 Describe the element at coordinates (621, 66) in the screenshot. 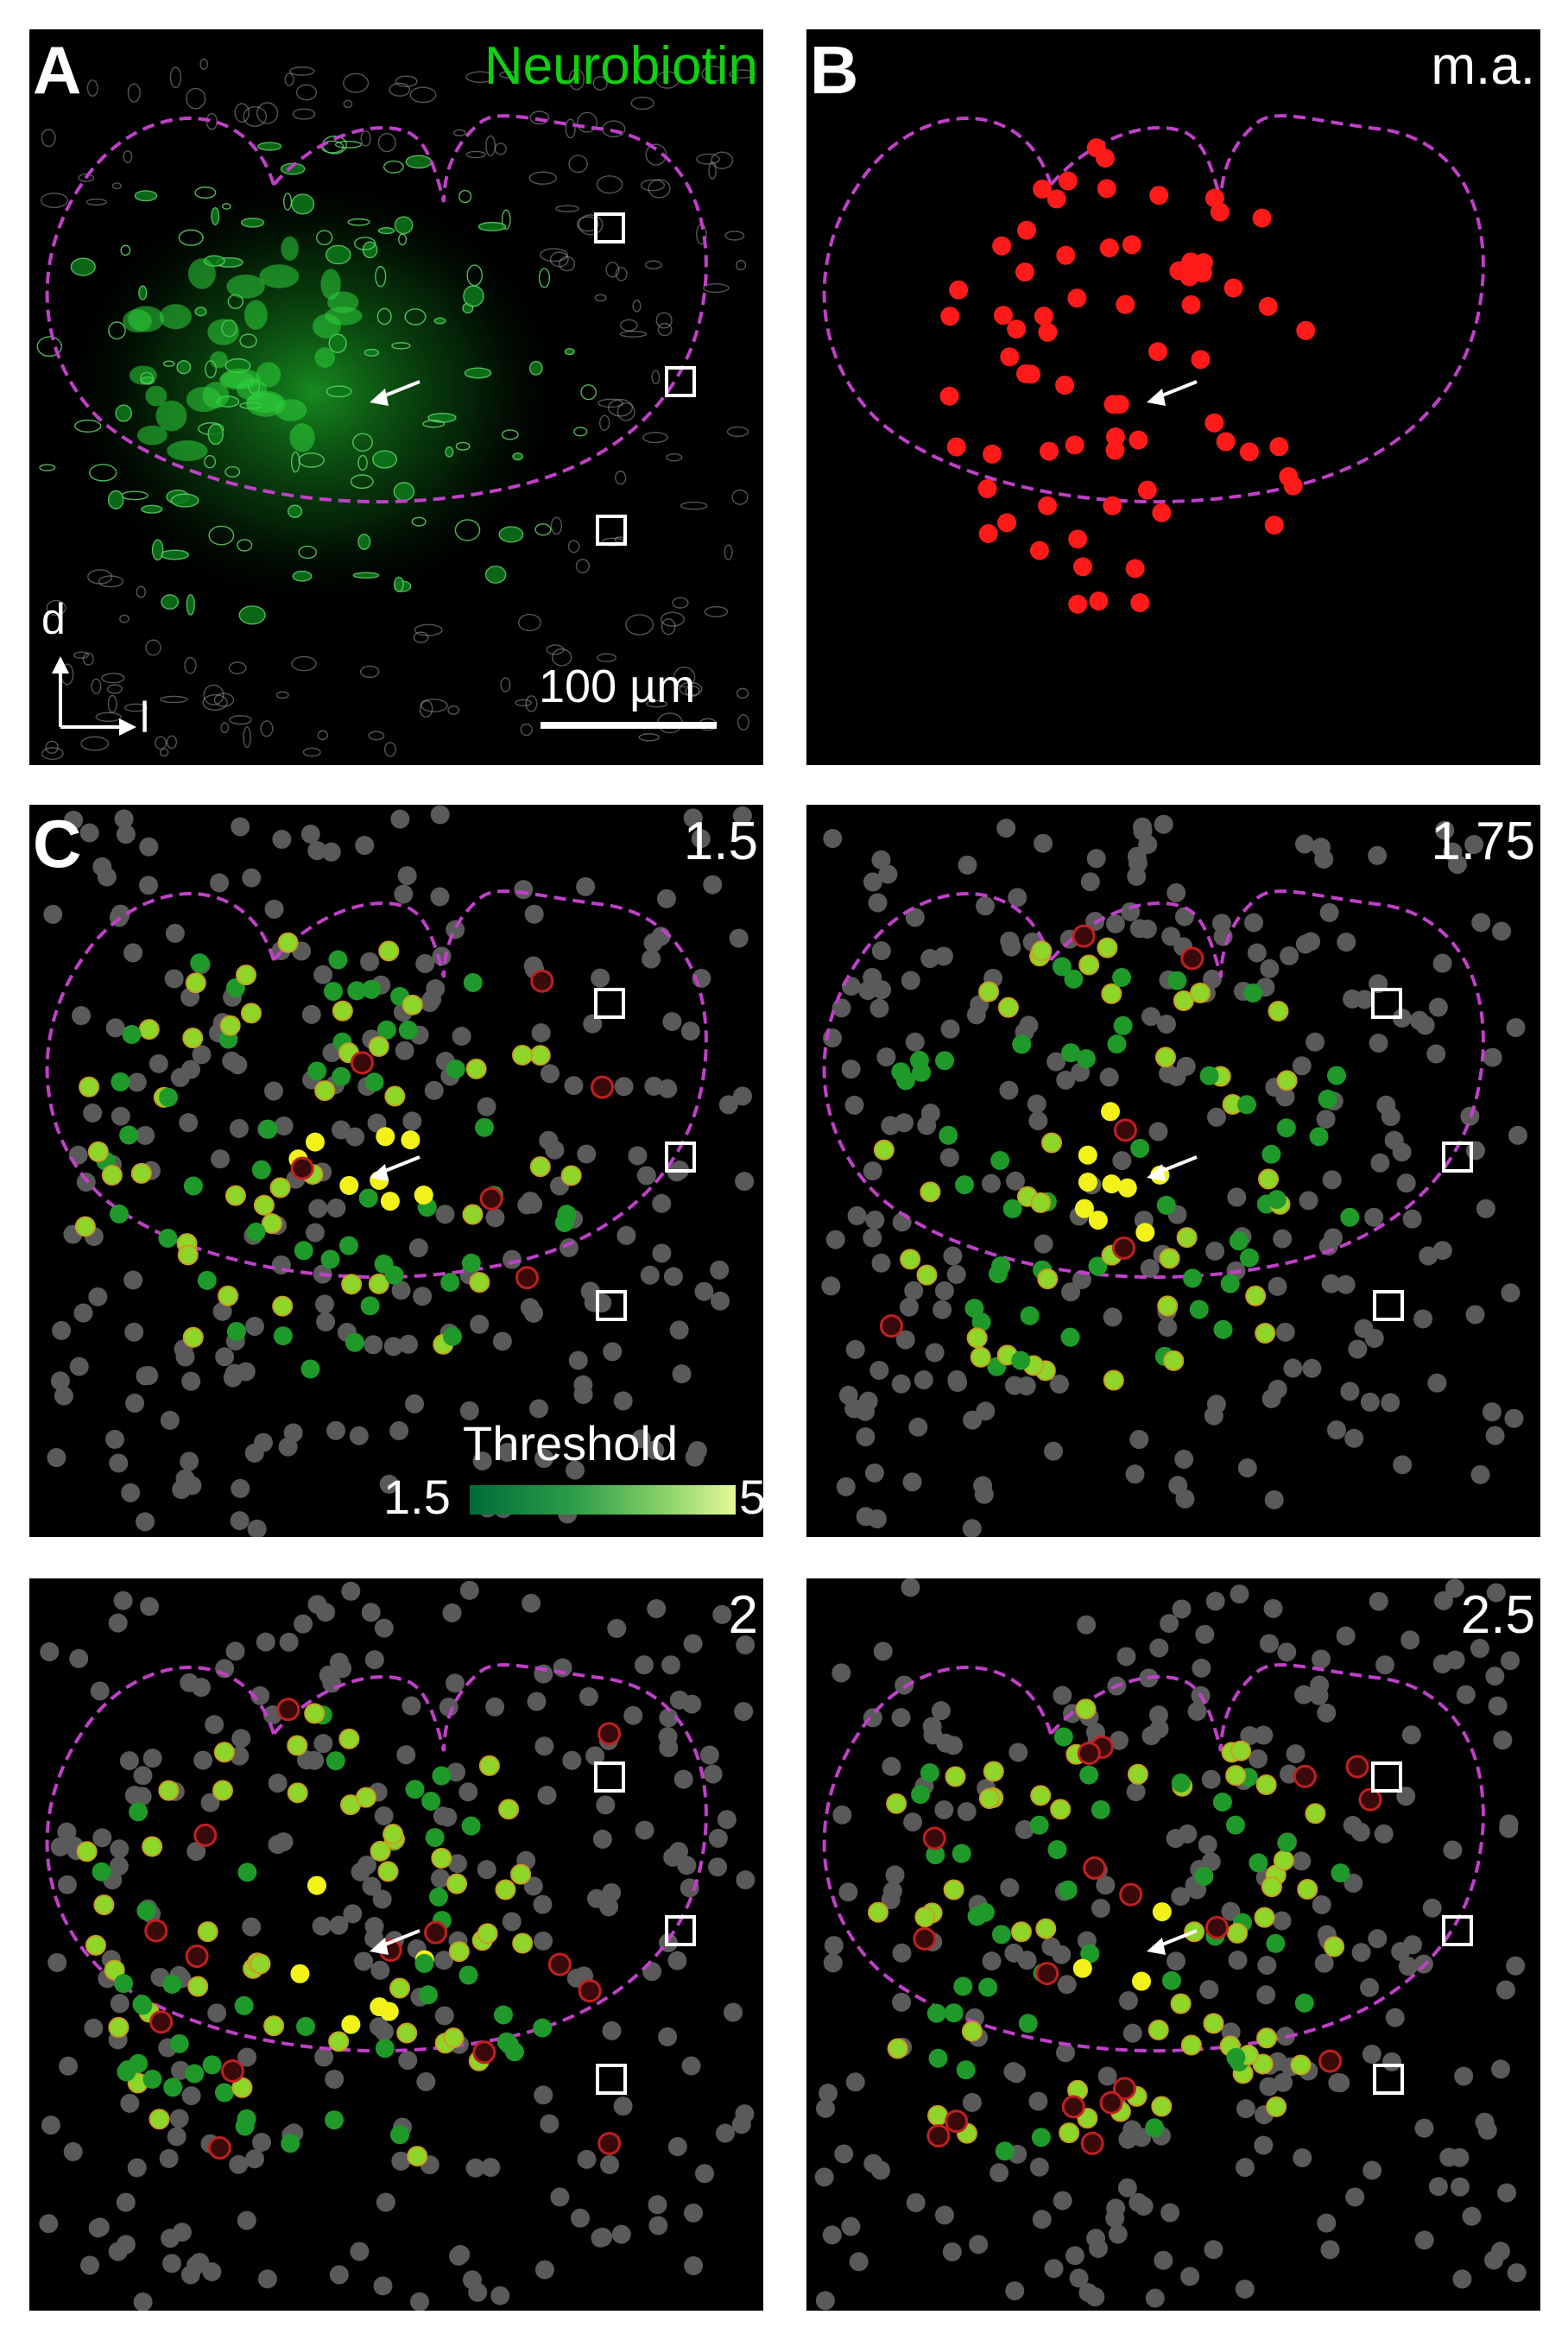

I see `stain-label: Neurobiotin` at that location.